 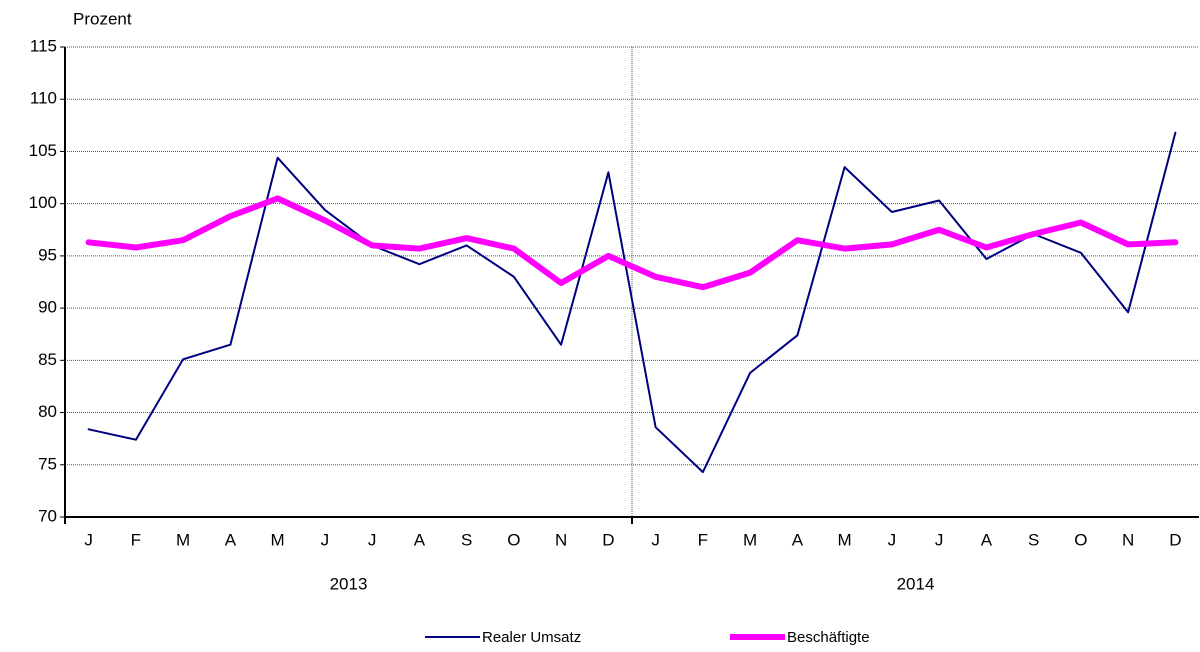 I want to click on y-tick-label: 90, so click(x=47, y=307).